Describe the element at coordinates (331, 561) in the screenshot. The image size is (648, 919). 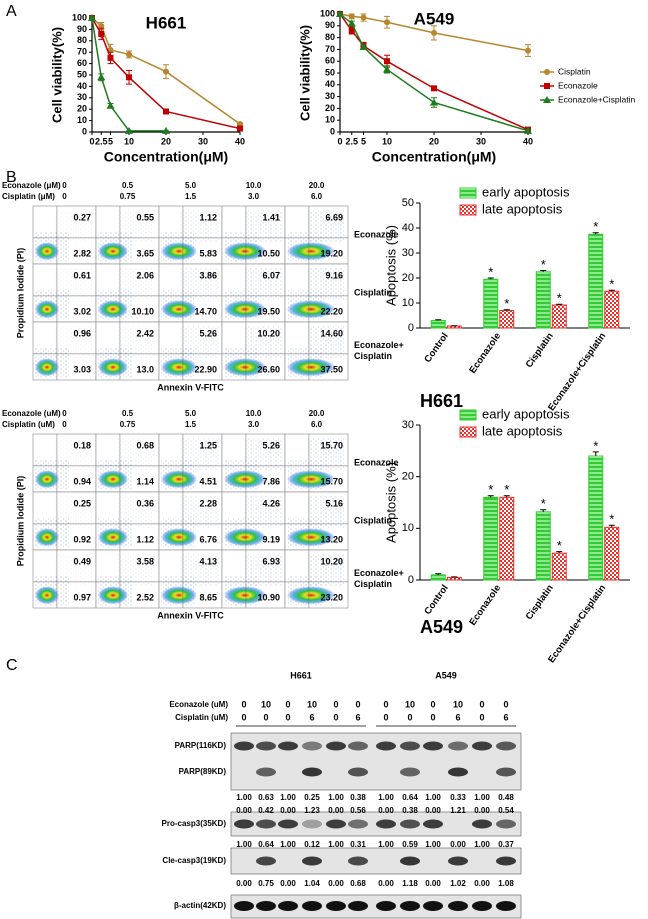
I see `quadrant-value: 10.20` at that location.